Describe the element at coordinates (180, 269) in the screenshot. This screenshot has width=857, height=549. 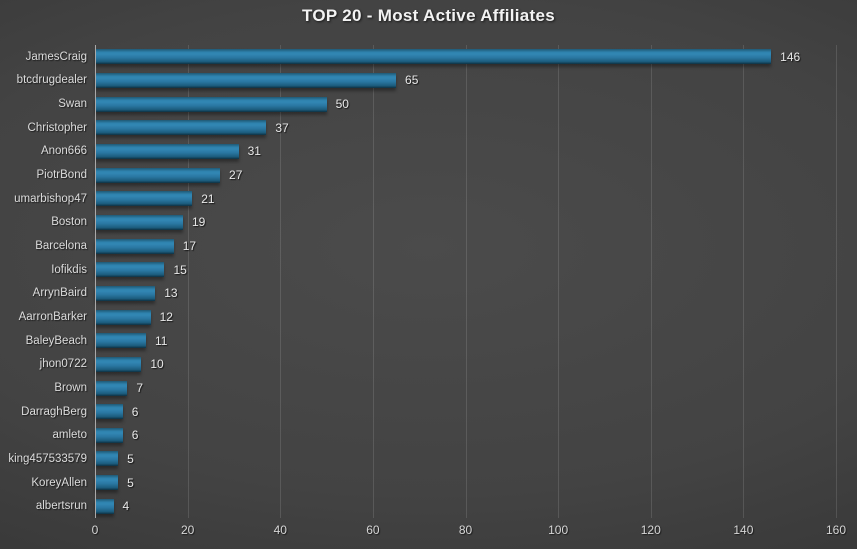
I see `bar-value-label: 15` at that location.